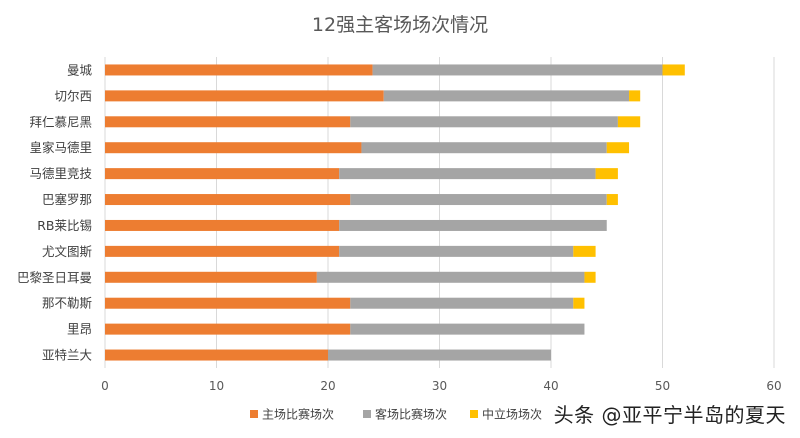 This screenshot has width=800, height=438. I want to click on category-label: 皇家马德里, so click(60, 147).